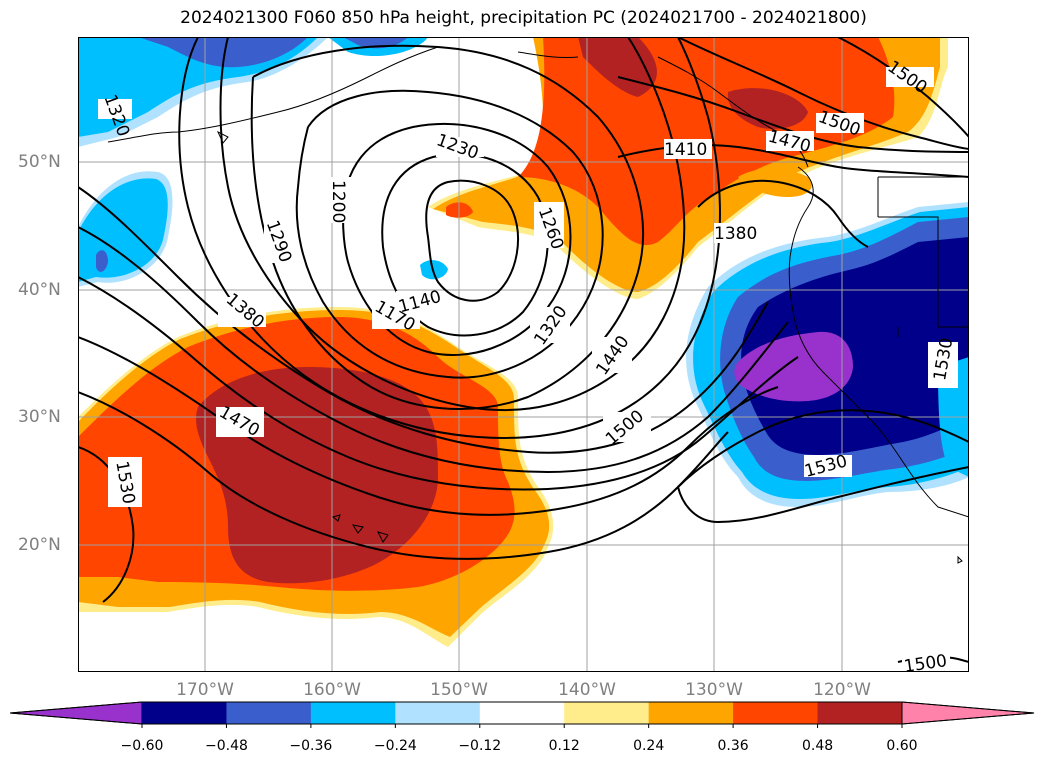 This screenshot has height=765, width=1047. Describe the element at coordinates (223, 52) in the screenshot. I see `shade-nw-blue` at that location.